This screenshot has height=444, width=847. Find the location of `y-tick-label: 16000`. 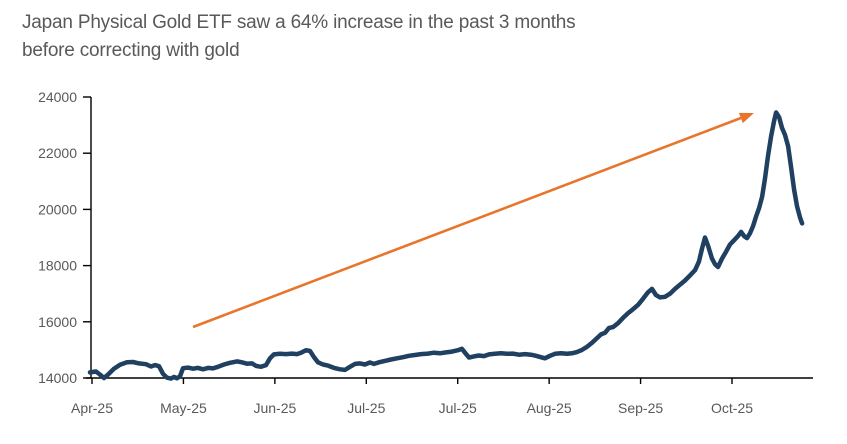

y-tick-label: 16000 is located at coordinates (57, 322).